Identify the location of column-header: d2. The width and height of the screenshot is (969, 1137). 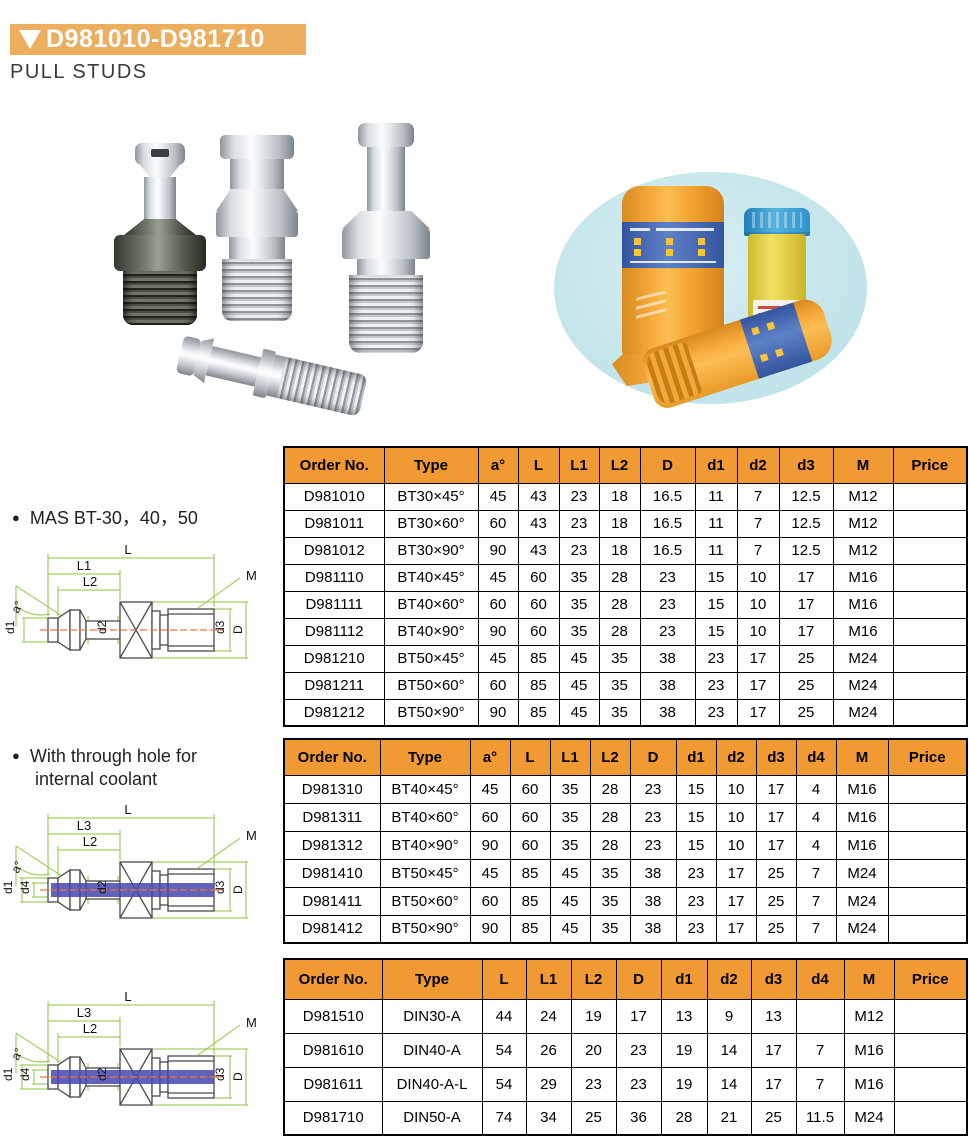
(758, 465).